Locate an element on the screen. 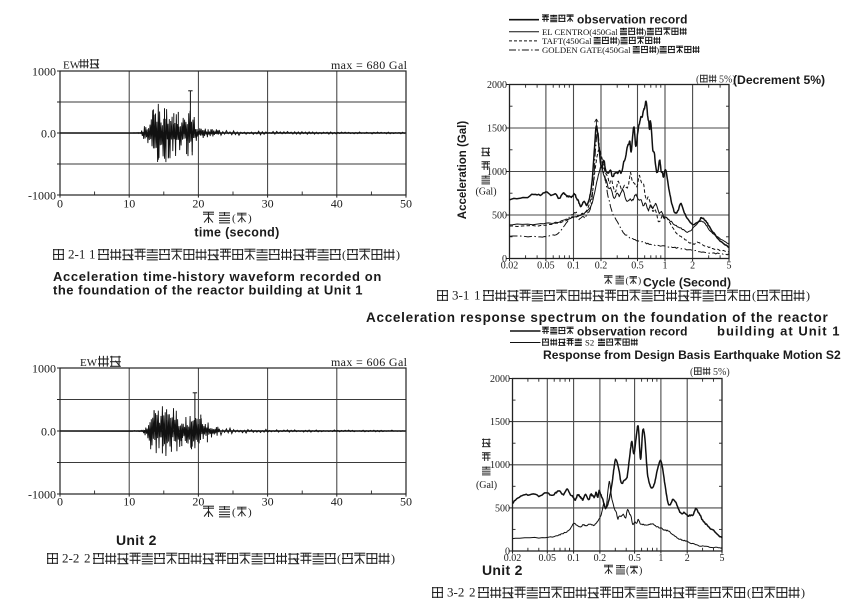 The height and width of the screenshot is (612, 845). svg-text: max = 606 Gal is located at coordinates (369, 362).